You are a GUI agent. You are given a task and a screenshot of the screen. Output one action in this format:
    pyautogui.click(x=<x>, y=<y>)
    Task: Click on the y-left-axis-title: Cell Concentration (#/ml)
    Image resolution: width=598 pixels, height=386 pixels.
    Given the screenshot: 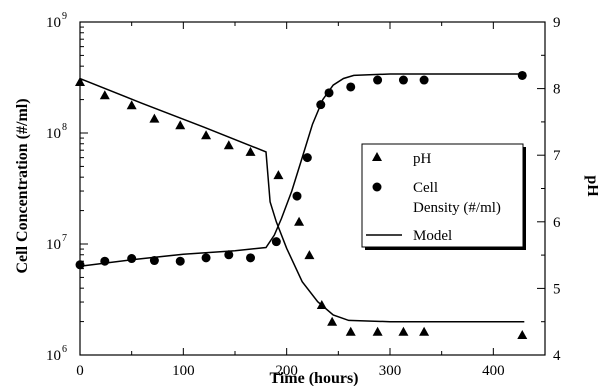 What is the action you would take?
    pyautogui.click(x=22, y=185)
    